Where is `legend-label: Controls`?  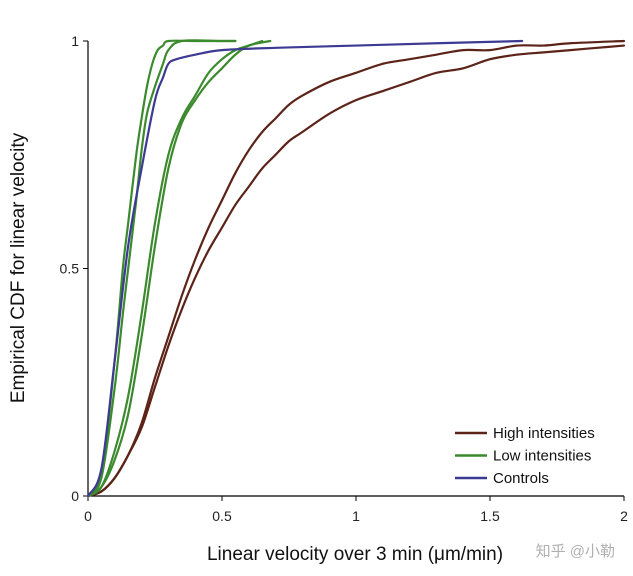 legend-label: Controls is located at coordinates (521, 478).